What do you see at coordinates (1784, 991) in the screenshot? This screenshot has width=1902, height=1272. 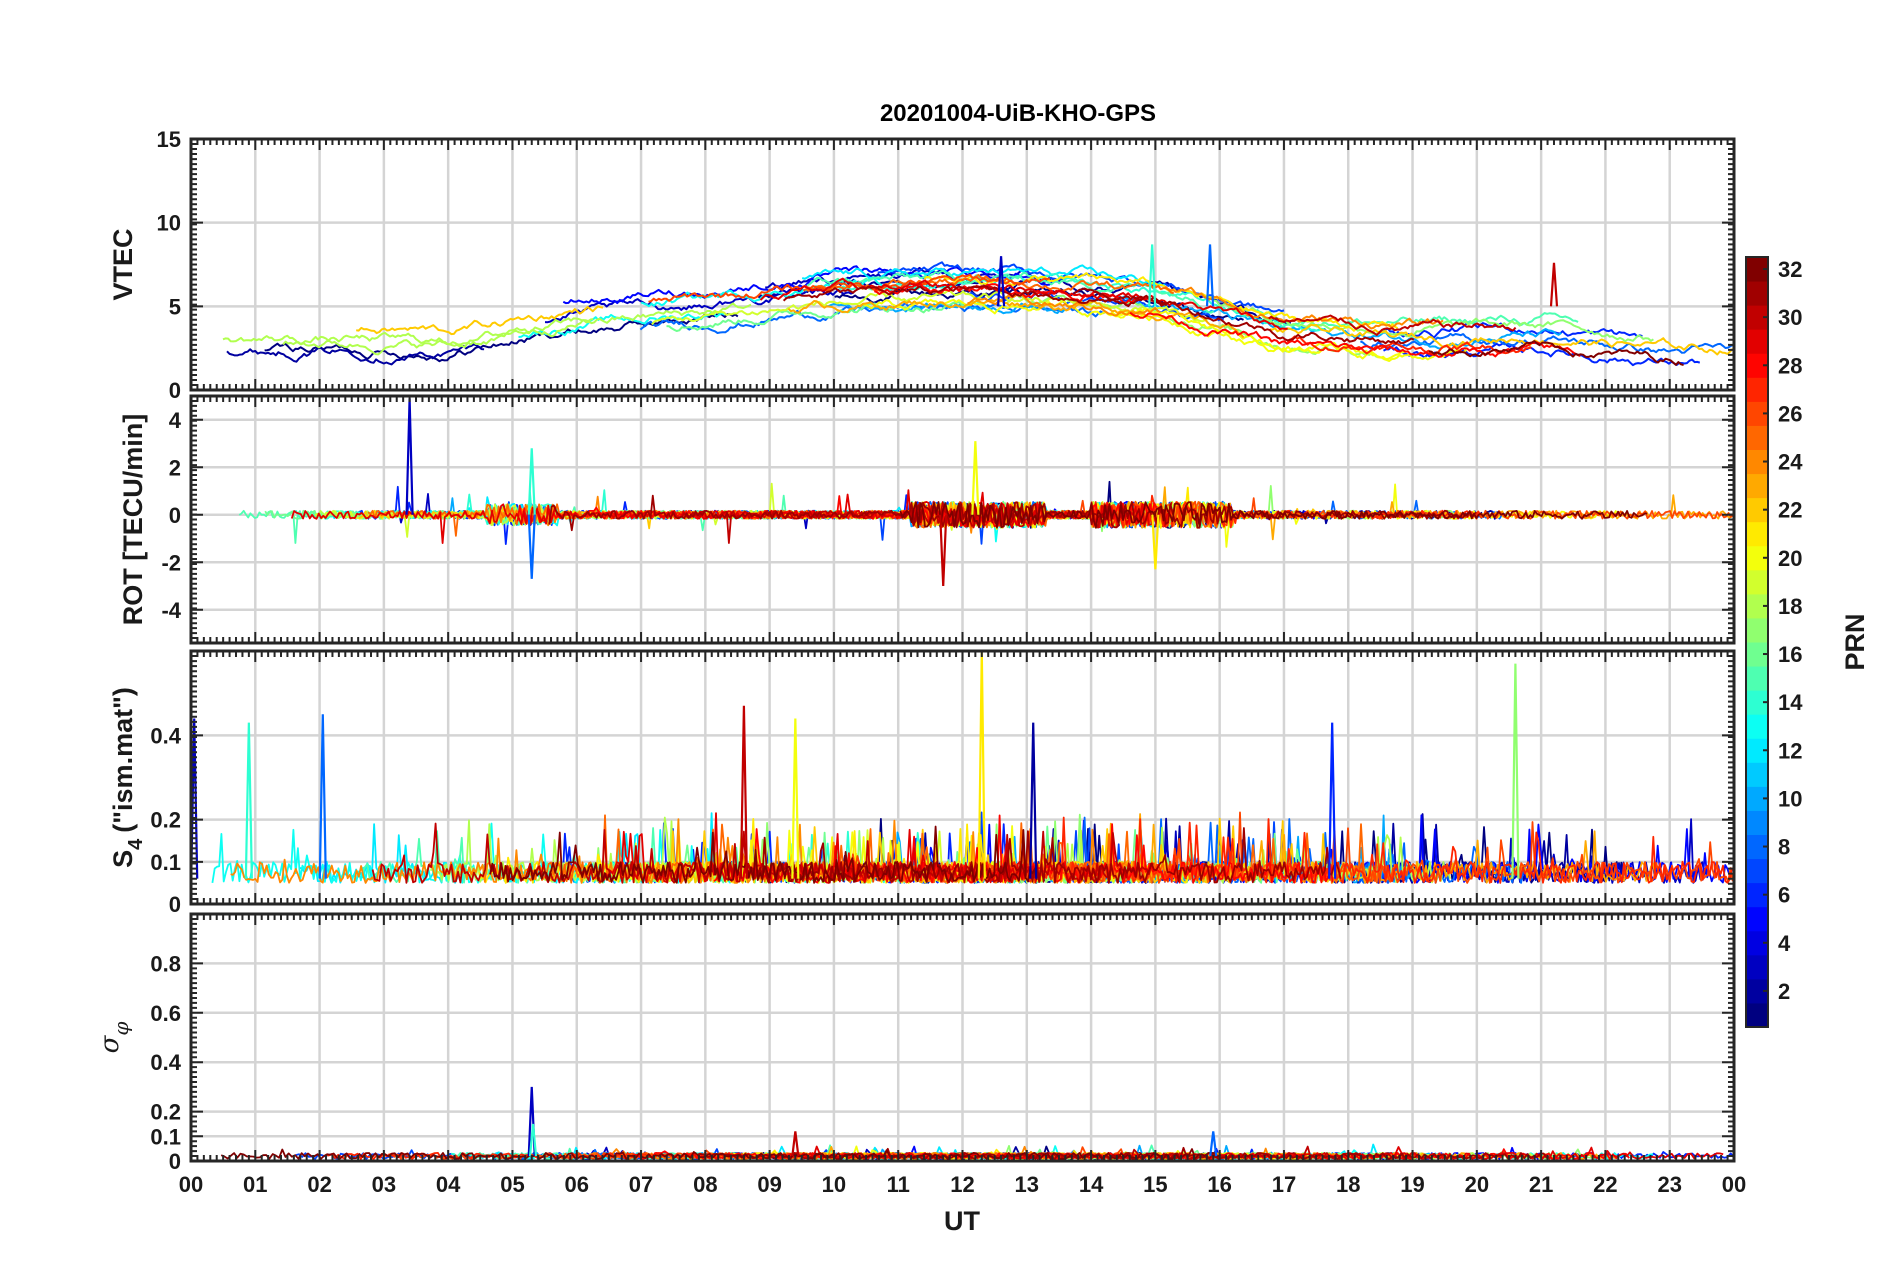 I see `colorbar-tick-label: 2` at bounding box center [1784, 991].